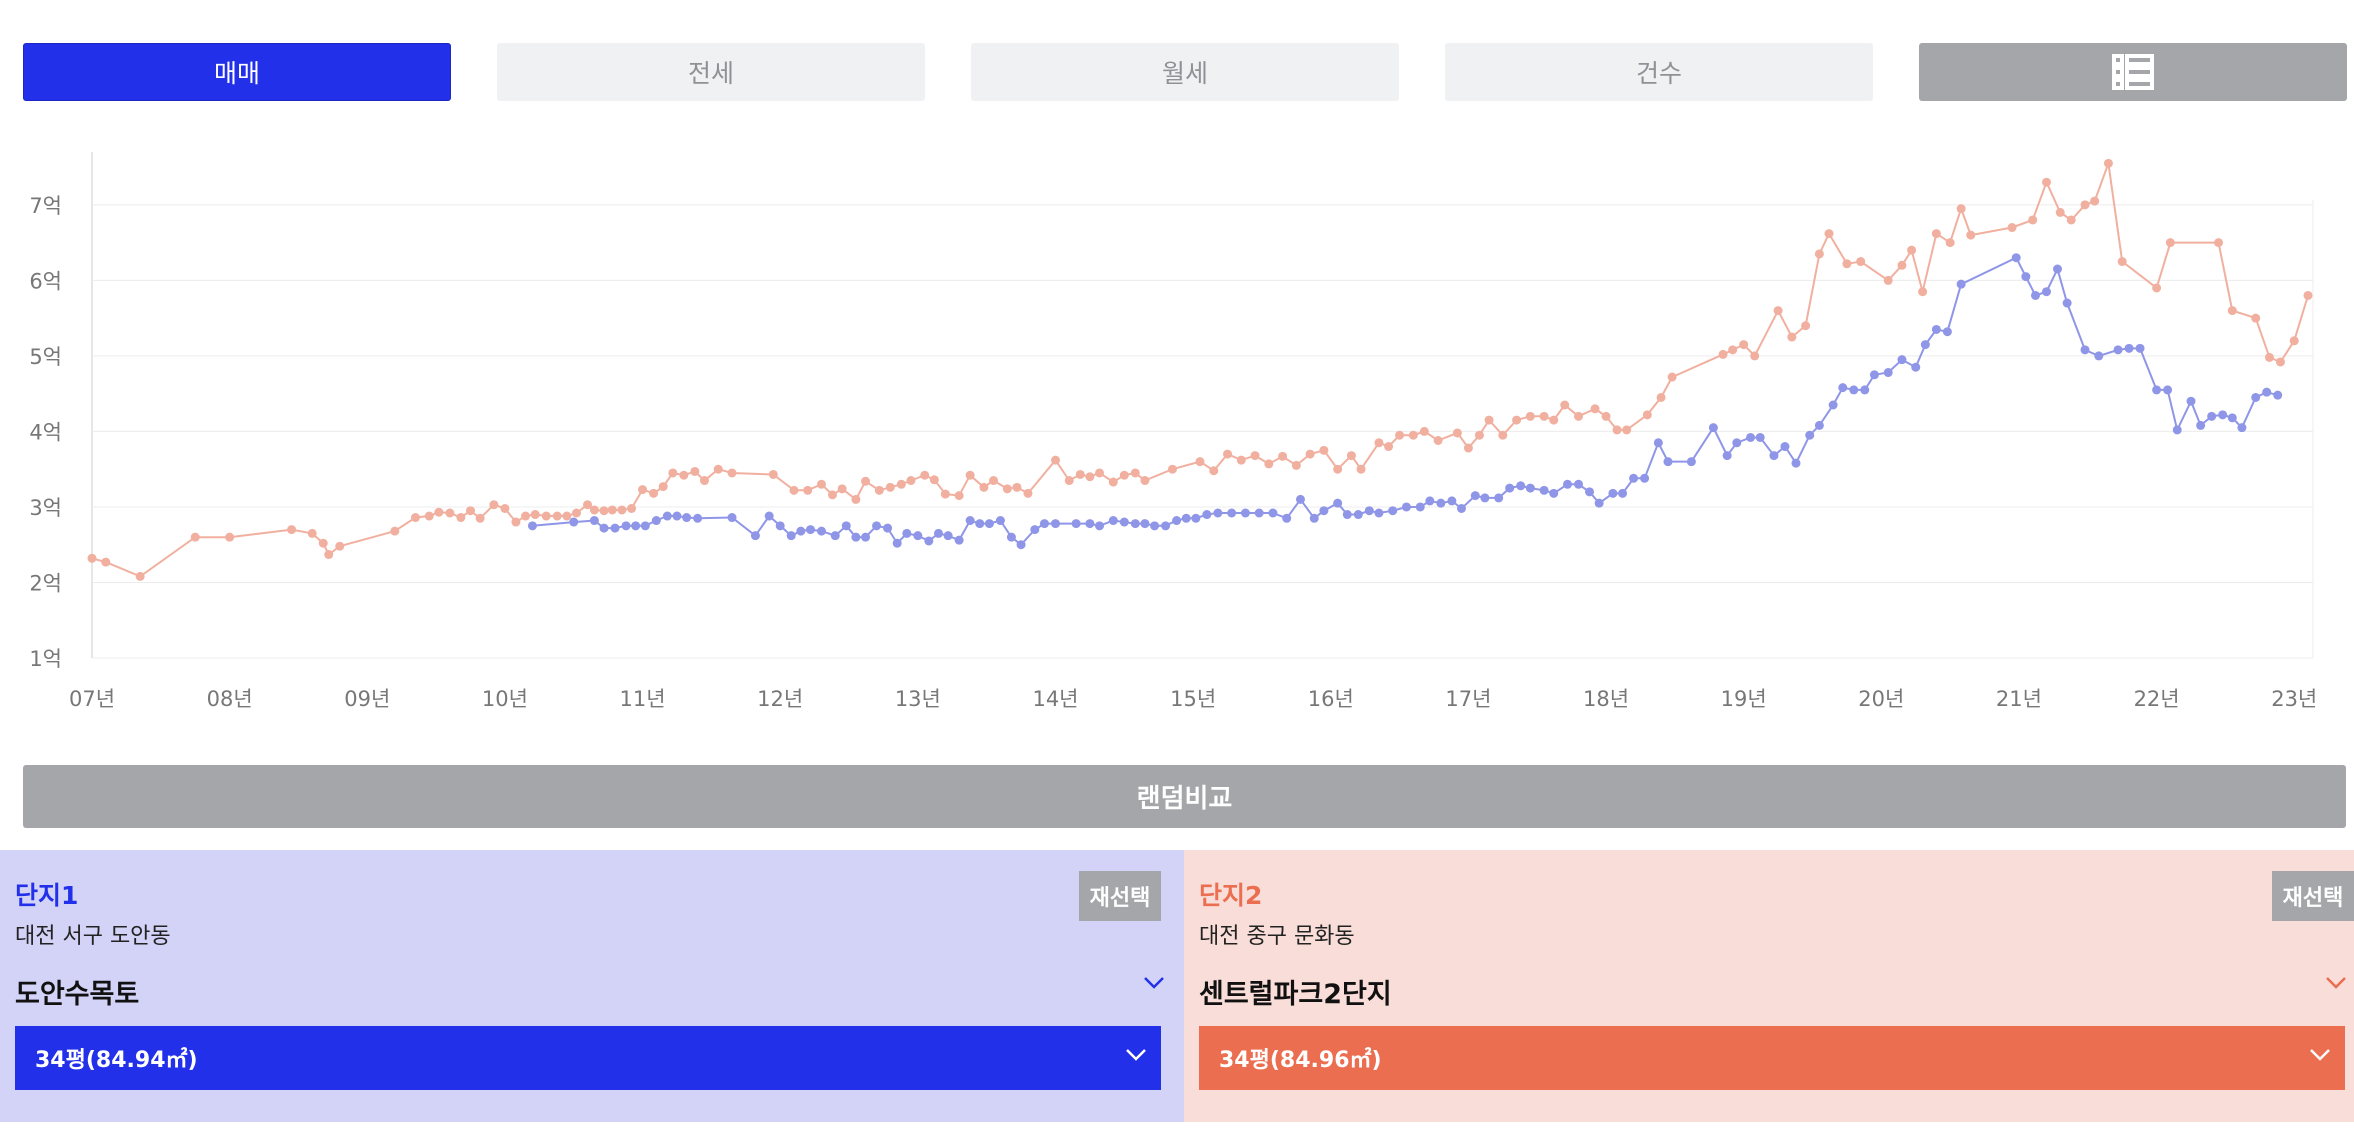 This screenshot has width=2354, height=1136. I want to click on tab-monthly-rent: 월세, so click(1185, 72).